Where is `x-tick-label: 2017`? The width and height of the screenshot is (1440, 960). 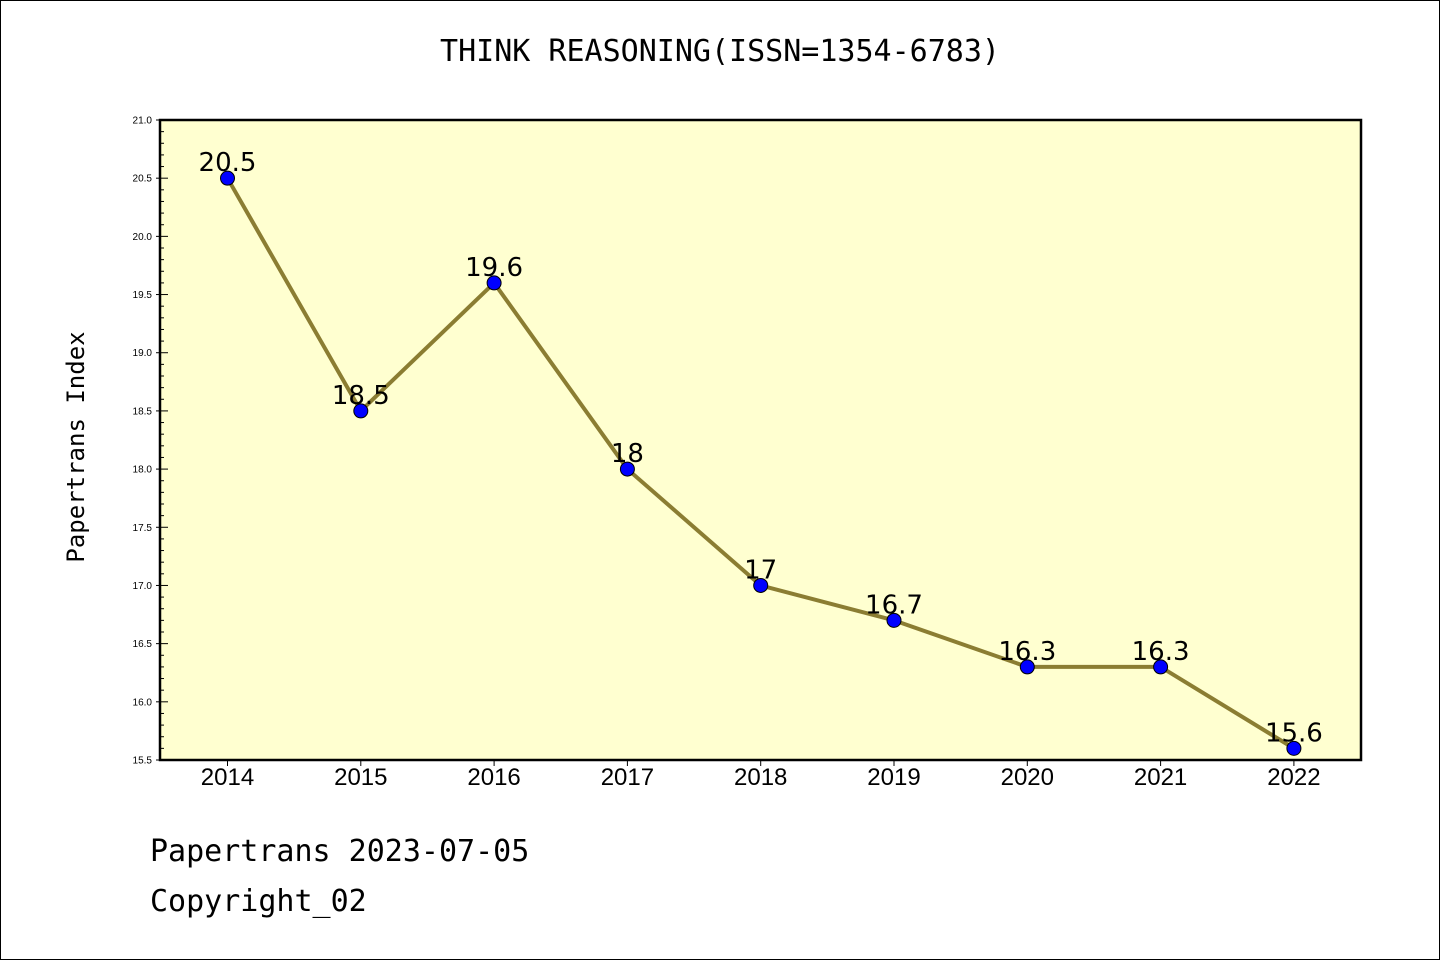 x-tick-label: 2017 is located at coordinates (627, 777).